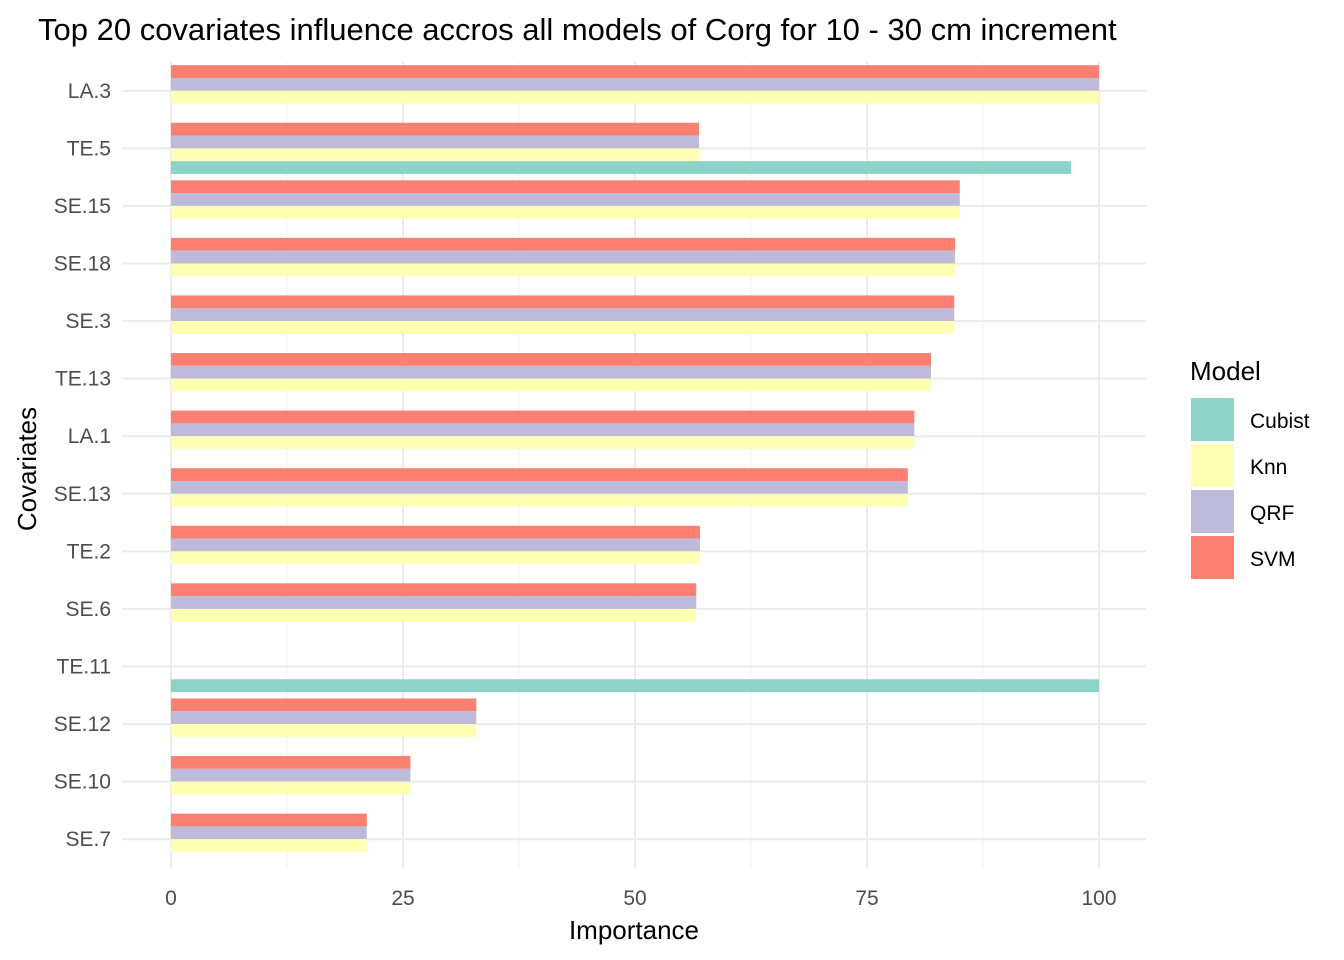  What do you see at coordinates (27, 469) in the screenshot?
I see `y-axis-title: Covariates` at bounding box center [27, 469].